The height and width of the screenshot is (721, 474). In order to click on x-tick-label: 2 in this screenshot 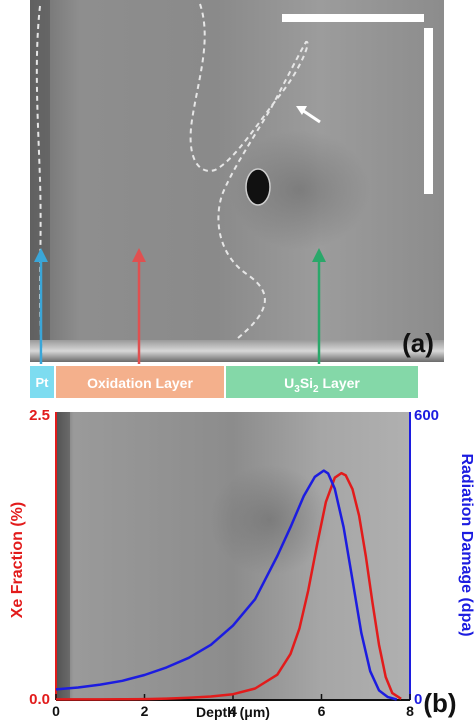, I will do `click(145, 711)`.